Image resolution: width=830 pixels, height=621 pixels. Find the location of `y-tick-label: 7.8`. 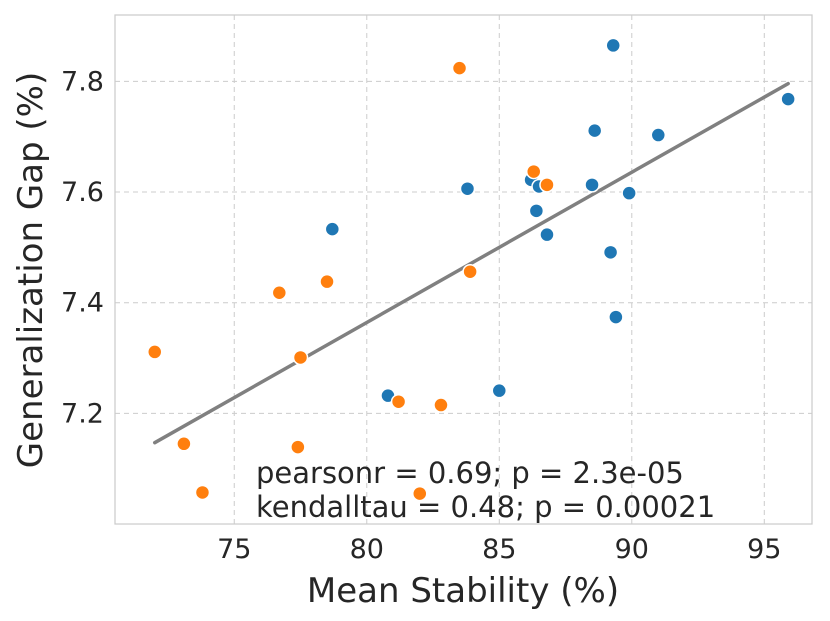

y-tick-label: 7.8 is located at coordinates (82, 81).